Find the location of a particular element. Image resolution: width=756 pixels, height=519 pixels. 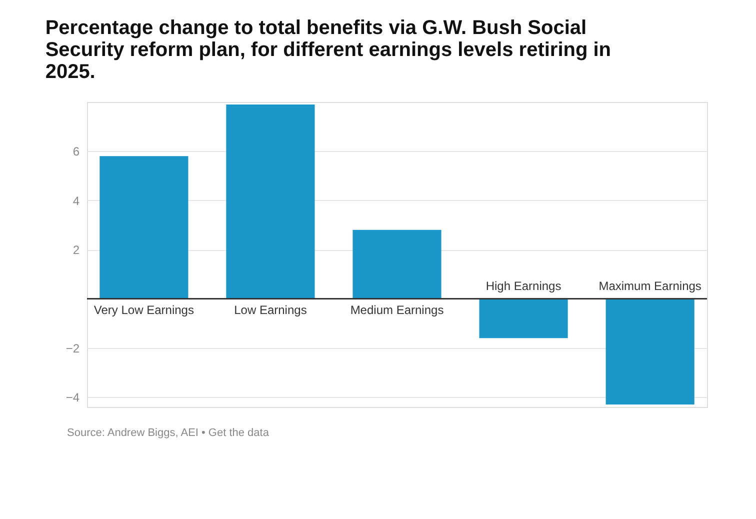

y-tick-label: −4 is located at coordinates (73, 397).